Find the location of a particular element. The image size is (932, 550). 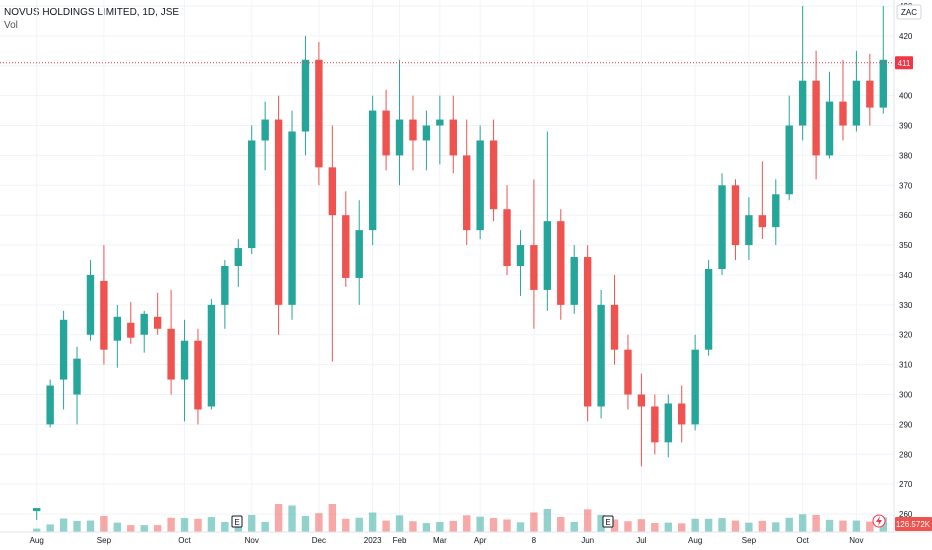

x-tick-3: Nov is located at coordinates (252, 540).